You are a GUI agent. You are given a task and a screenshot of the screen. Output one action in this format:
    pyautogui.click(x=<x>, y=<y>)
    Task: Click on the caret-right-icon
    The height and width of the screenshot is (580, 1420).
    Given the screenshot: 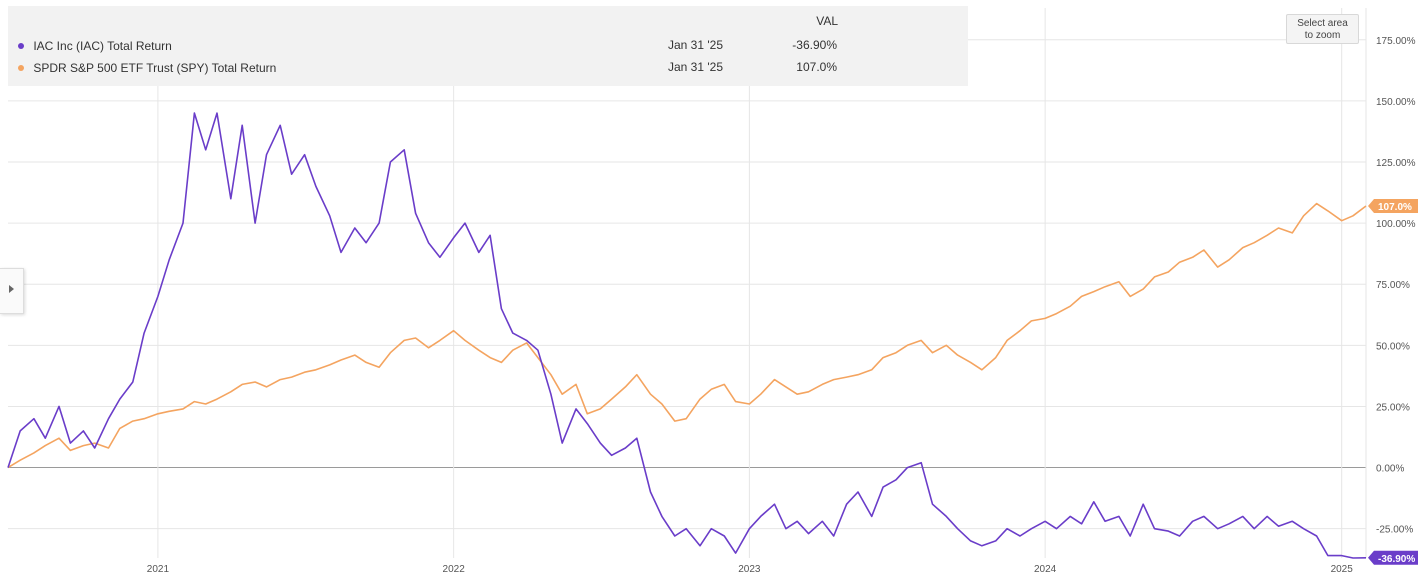 What is the action you would take?
    pyautogui.click(x=11, y=289)
    